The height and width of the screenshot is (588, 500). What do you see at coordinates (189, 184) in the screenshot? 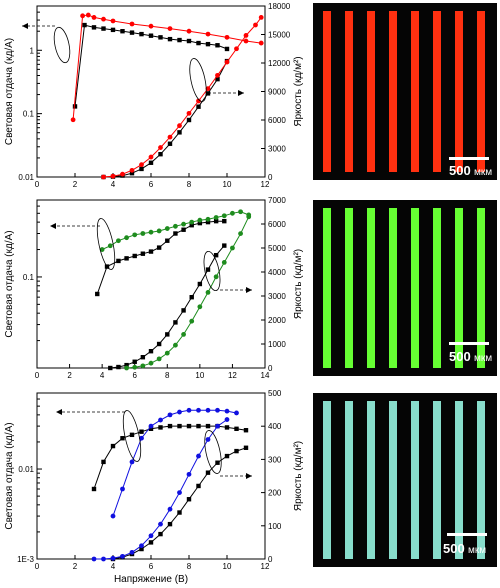
I see `x-tick-label: 8` at bounding box center [189, 184].